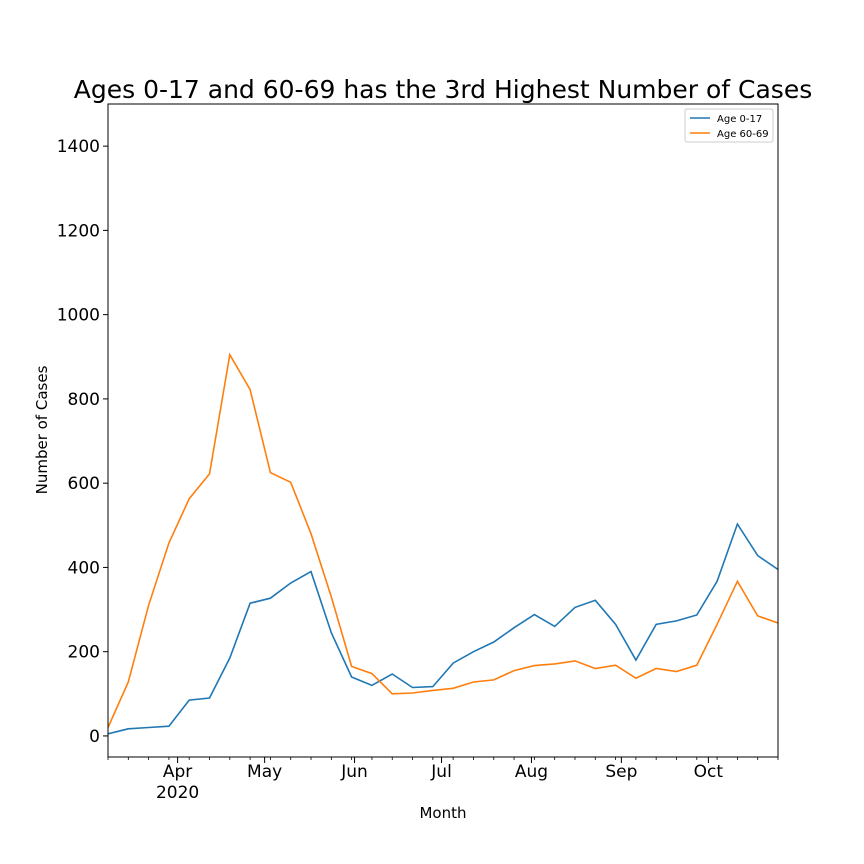 The width and height of the screenshot is (864, 864). I want to click on x-tick-year-label: 2020, so click(177, 793).